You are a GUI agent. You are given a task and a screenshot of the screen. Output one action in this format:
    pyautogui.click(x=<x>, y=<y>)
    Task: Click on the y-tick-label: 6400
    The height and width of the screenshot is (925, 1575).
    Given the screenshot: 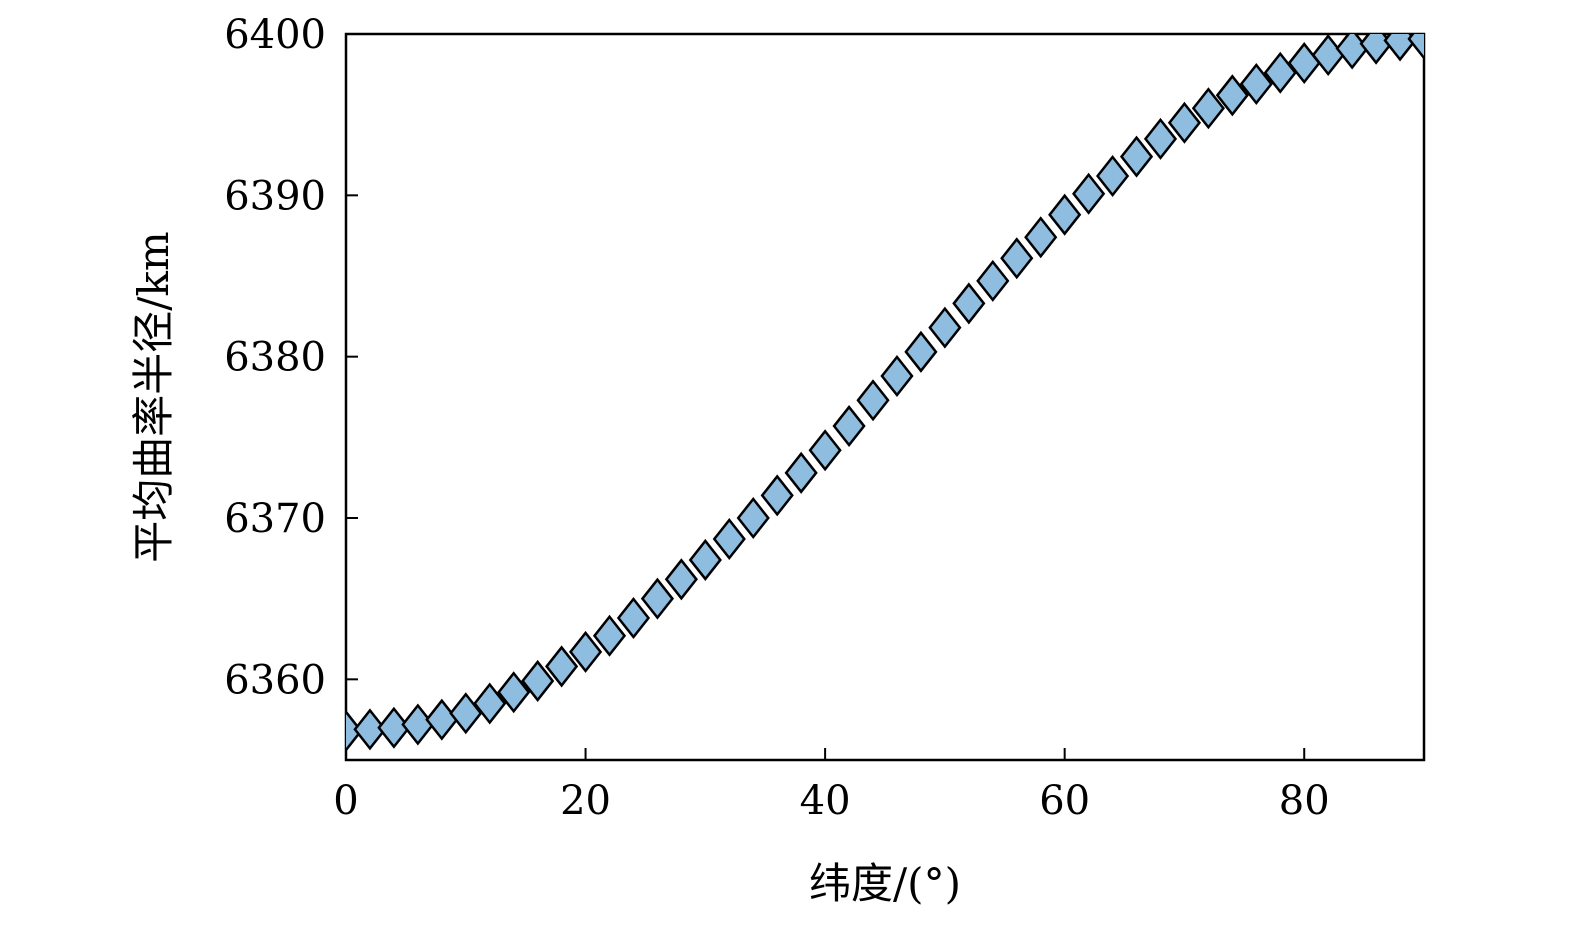 What is the action you would take?
    pyautogui.click(x=275, y=35)
    